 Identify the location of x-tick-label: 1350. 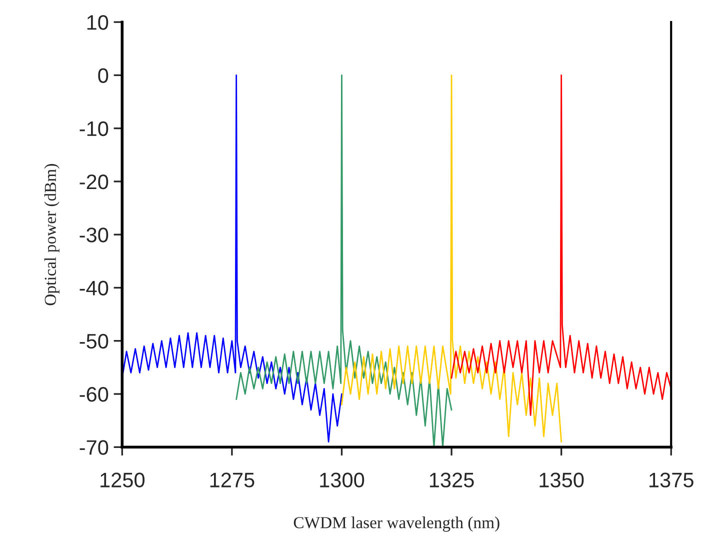
(562, 480).